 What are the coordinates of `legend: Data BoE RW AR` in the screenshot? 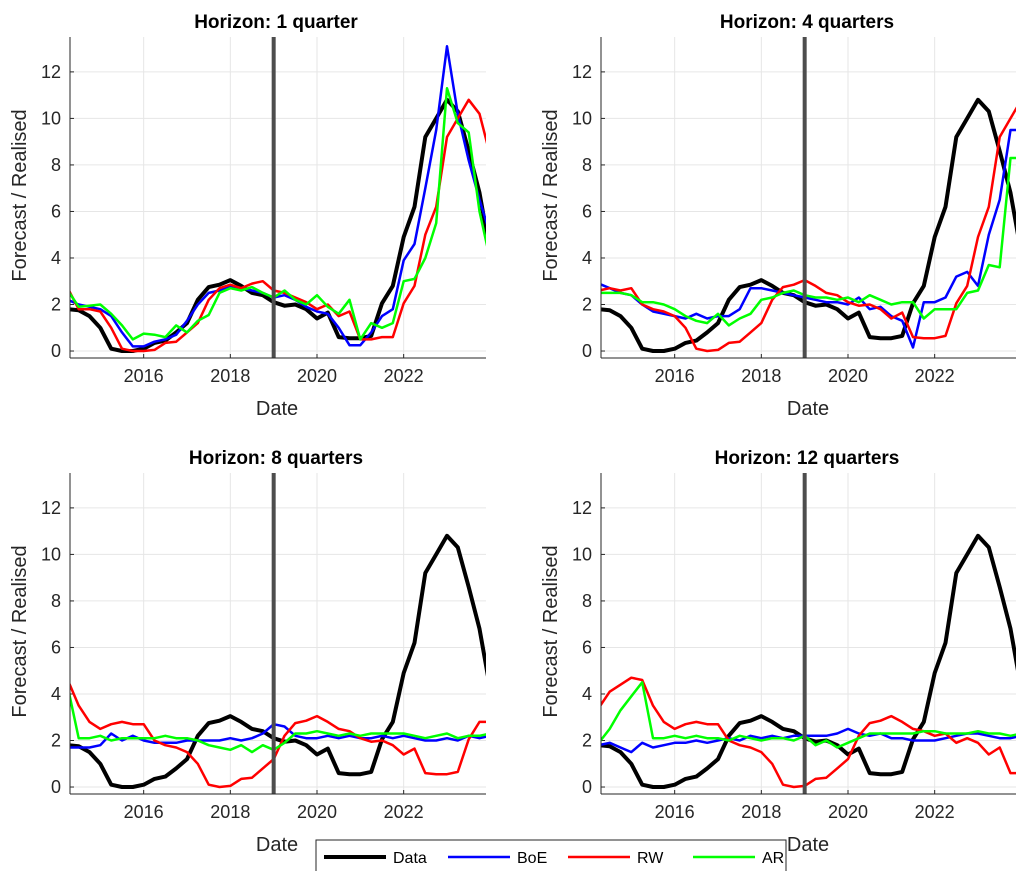 It's located at (551, 855).